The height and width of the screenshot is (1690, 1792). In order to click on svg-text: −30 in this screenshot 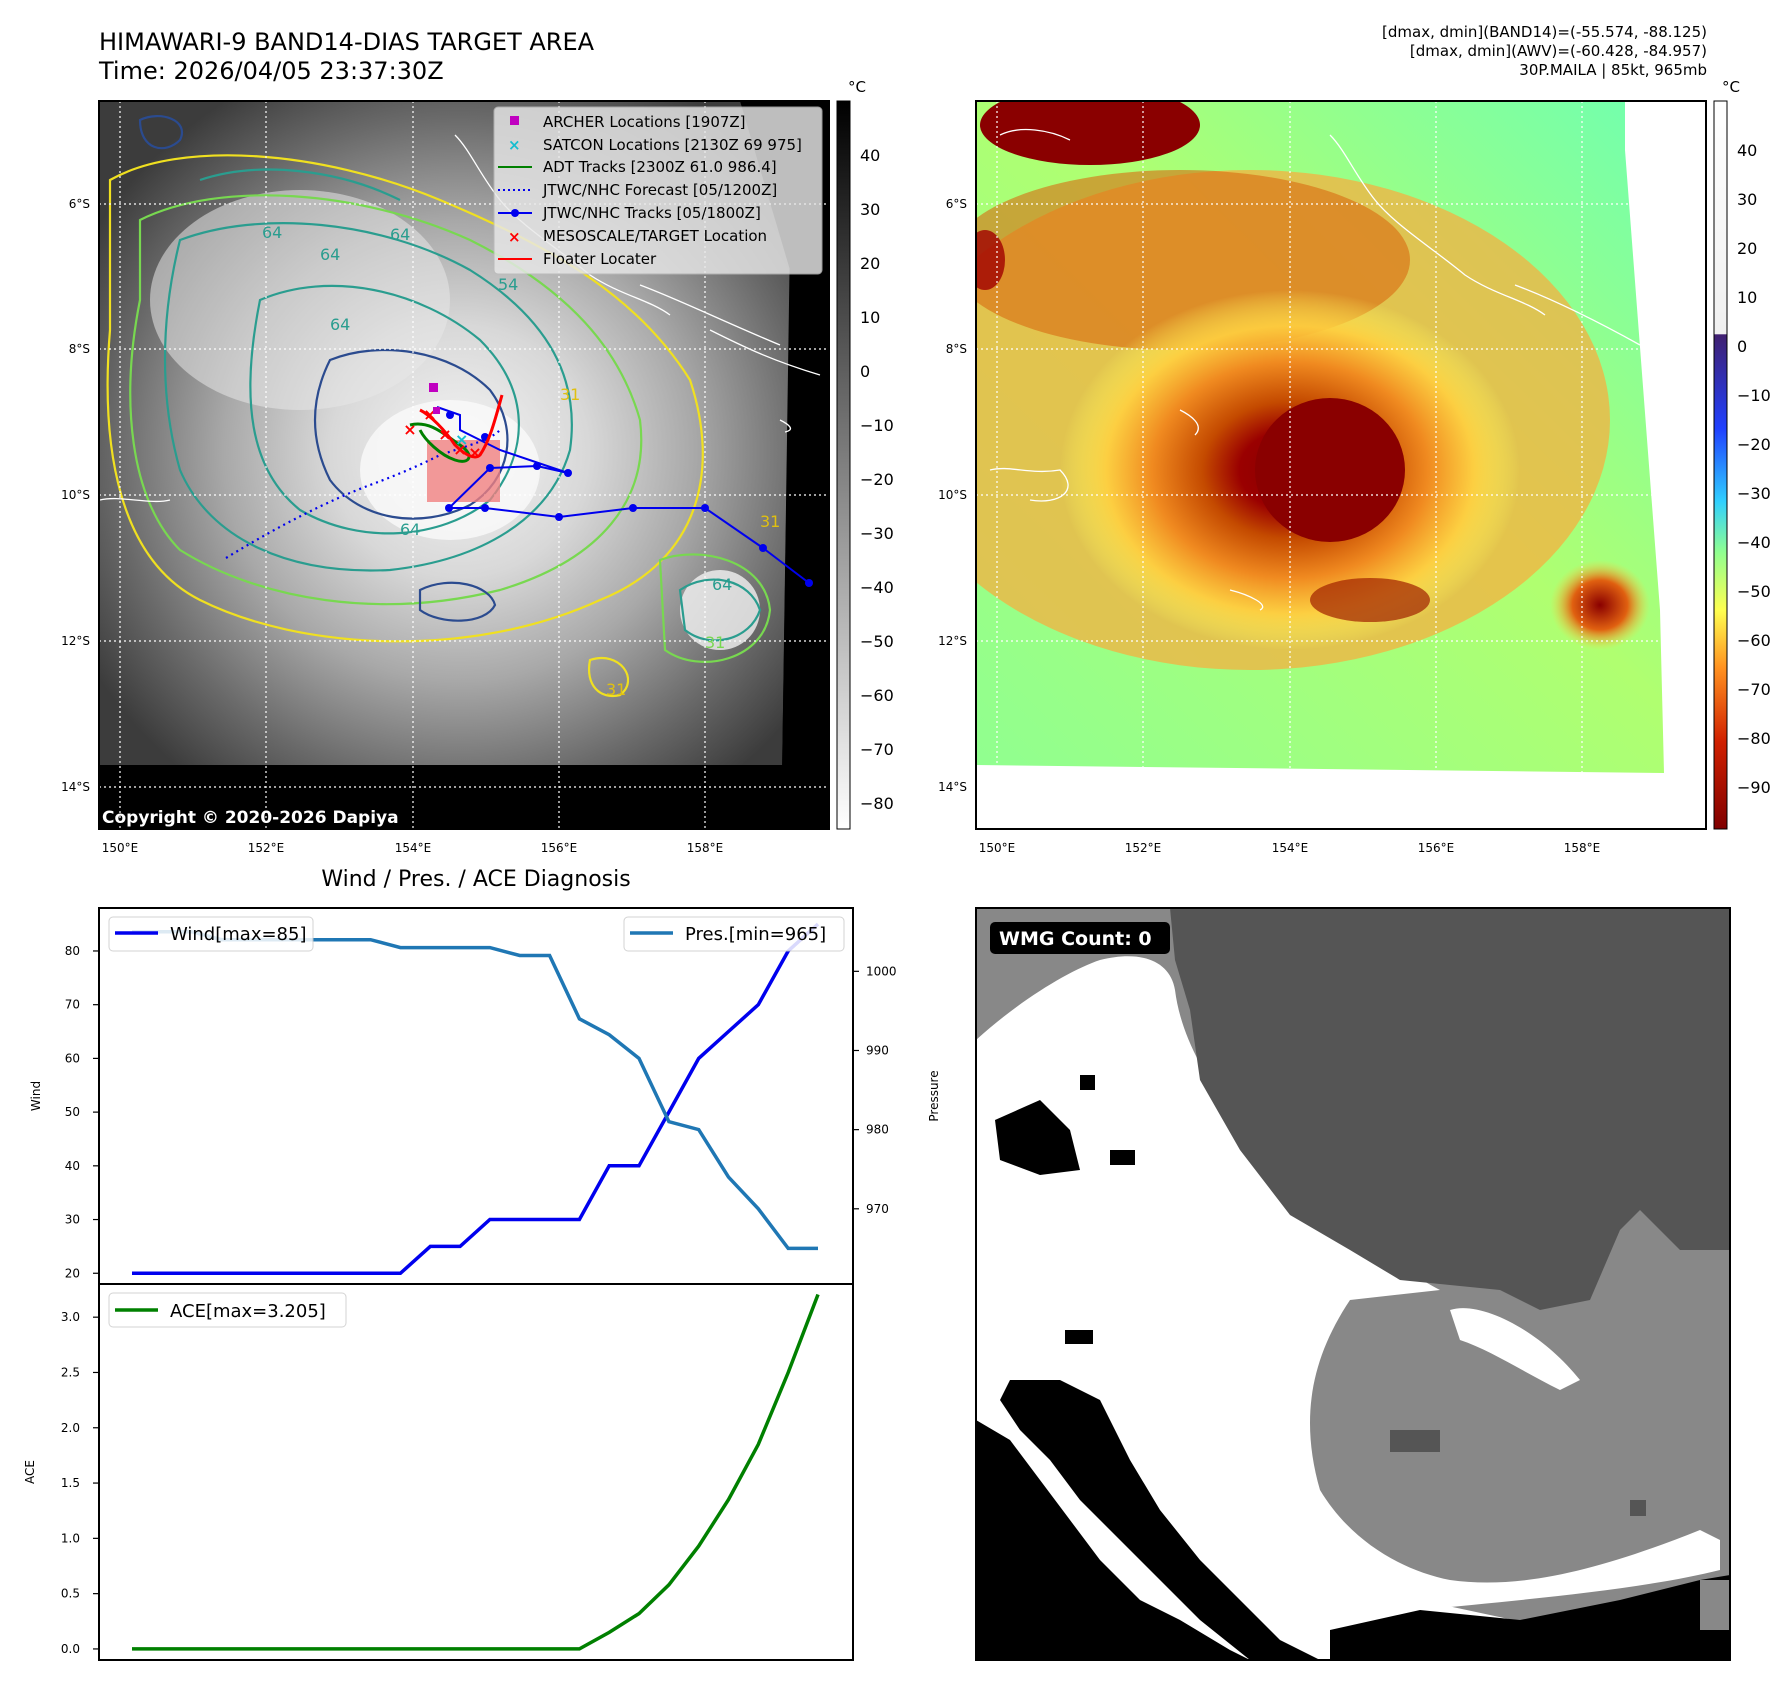, I will do `click(1754, 493)`.